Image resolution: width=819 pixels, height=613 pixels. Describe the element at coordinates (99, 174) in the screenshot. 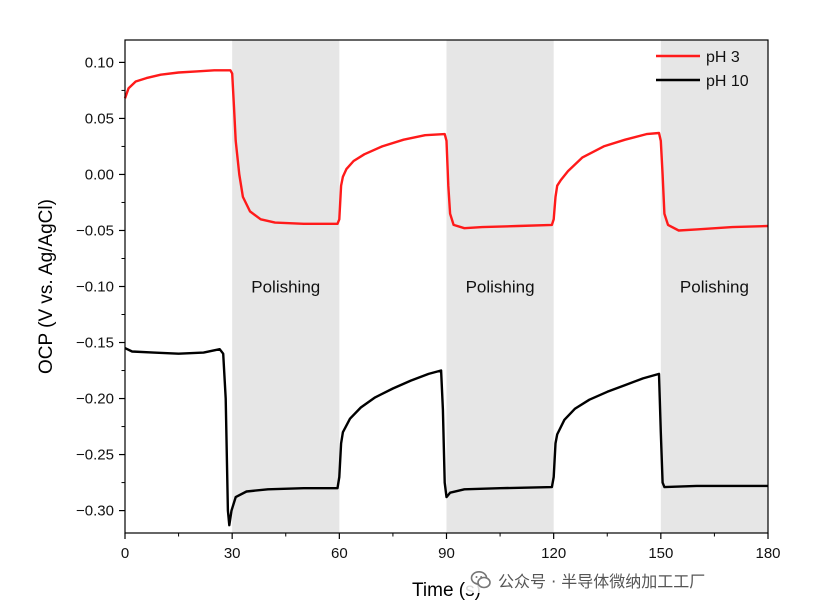

I see `y-tick-label: 0.00` at that location.